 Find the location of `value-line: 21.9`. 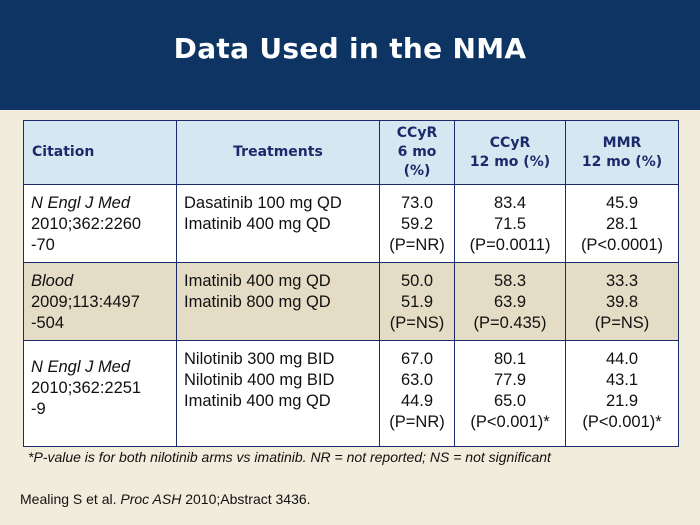

value-line: 21.9 is located at coordinates (622, 401).